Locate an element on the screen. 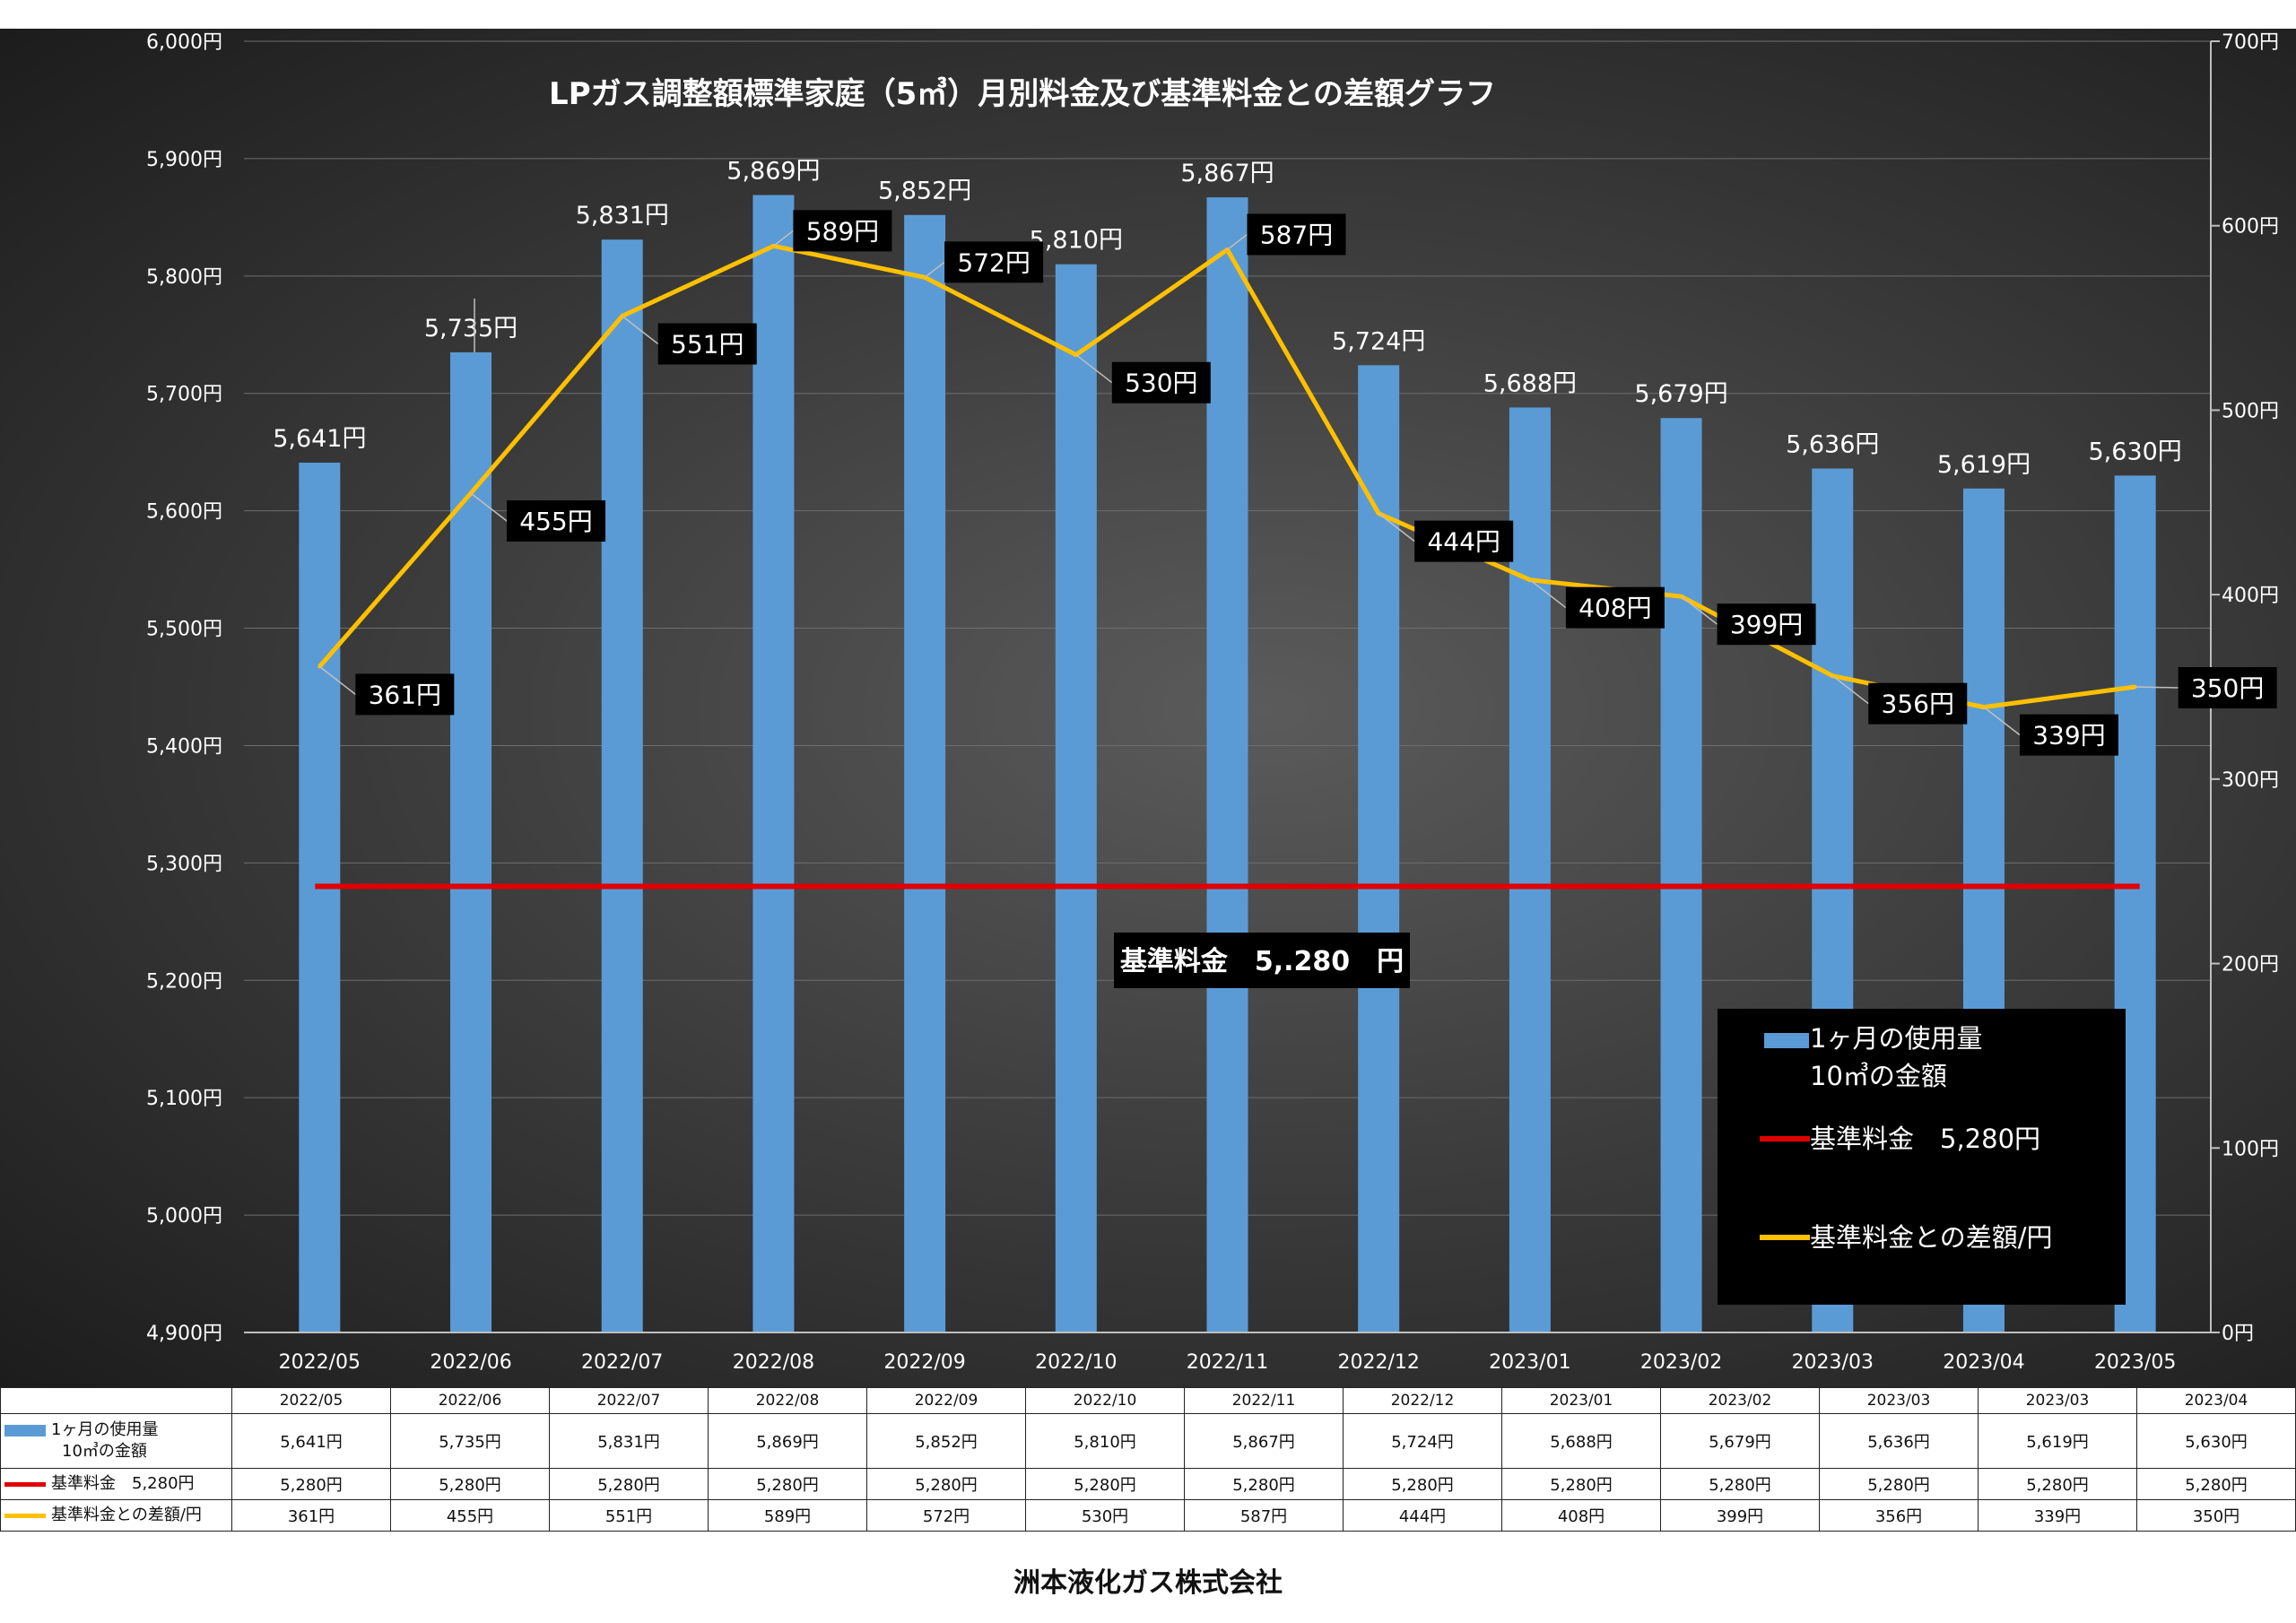 This screenshot has width=2296, height=1623. table-header-cell: 2022/11 is located at coordinates (1264, 1400).